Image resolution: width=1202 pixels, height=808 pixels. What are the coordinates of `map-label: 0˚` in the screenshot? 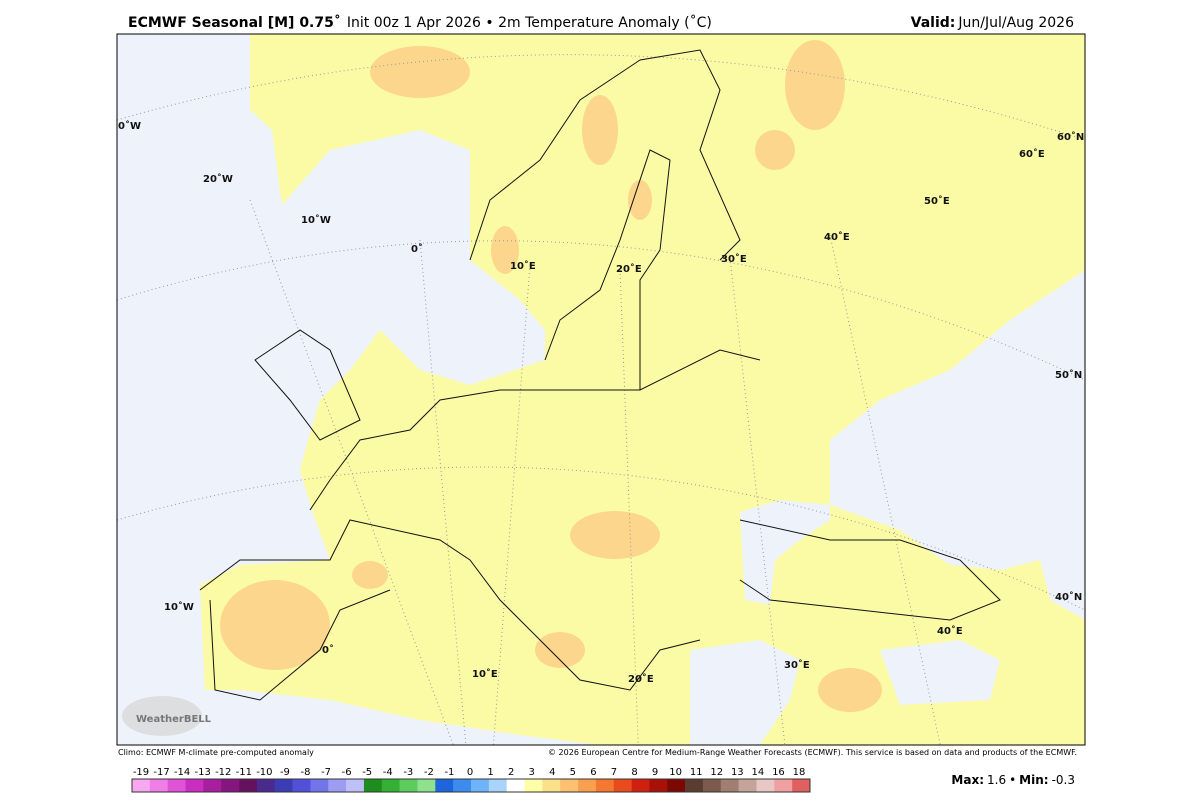 It's located at (417, 249).